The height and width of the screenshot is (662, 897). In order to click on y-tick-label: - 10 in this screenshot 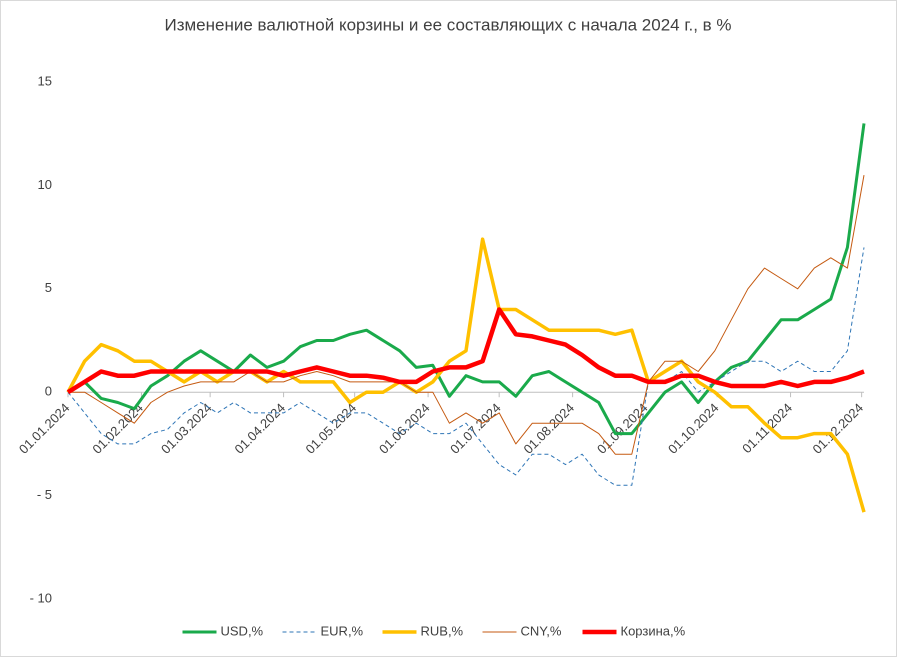, I will do `click(41, 597)`.